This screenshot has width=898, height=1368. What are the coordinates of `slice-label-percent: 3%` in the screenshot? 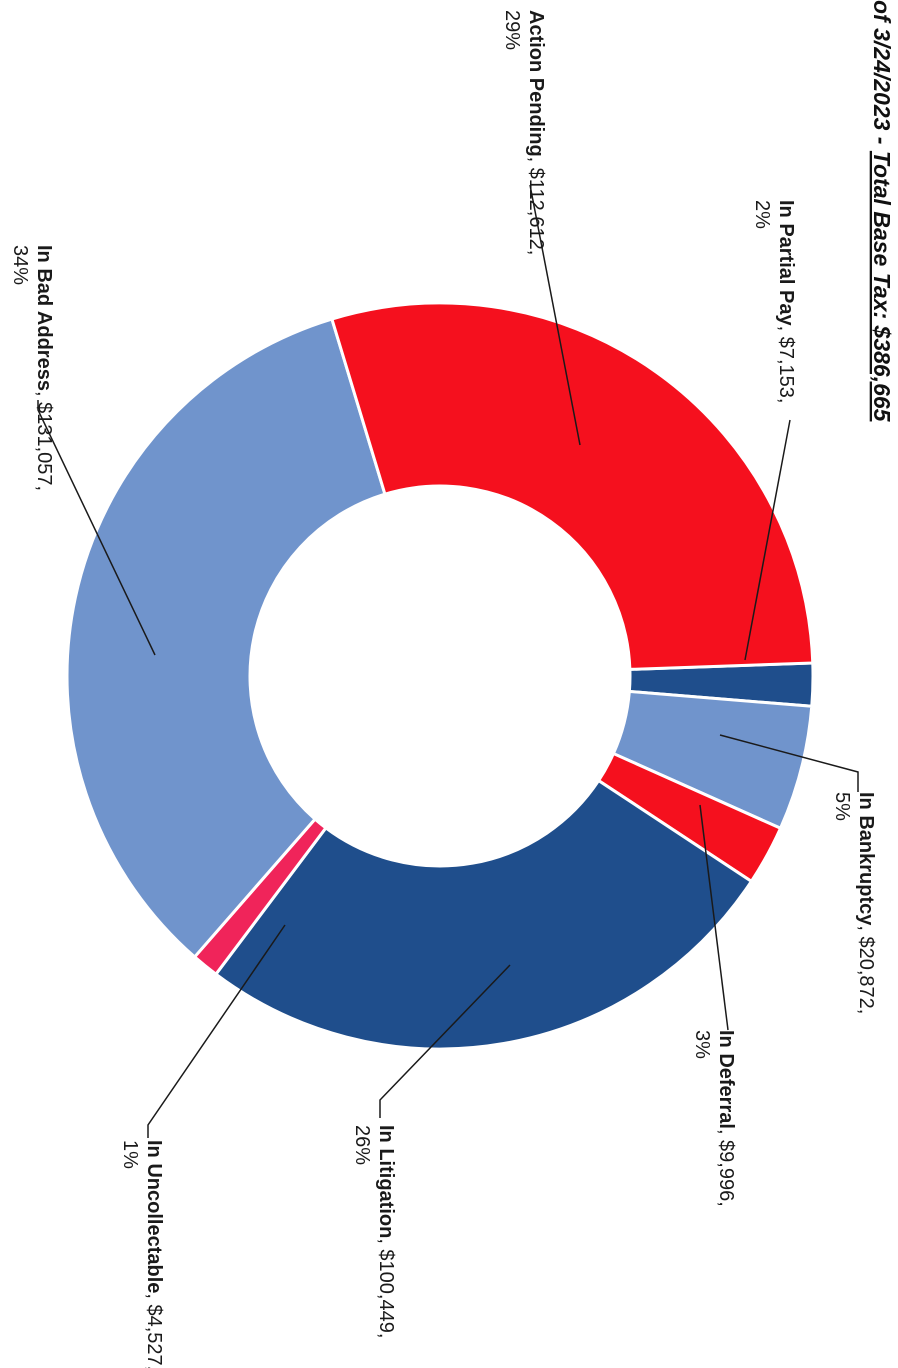 It's located at (702, 1044).